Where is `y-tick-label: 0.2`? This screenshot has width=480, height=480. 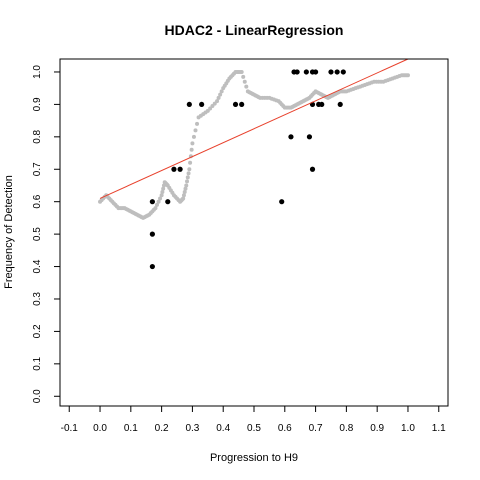
y-tick-label: 0.2 is located at coordinates (37, 331).